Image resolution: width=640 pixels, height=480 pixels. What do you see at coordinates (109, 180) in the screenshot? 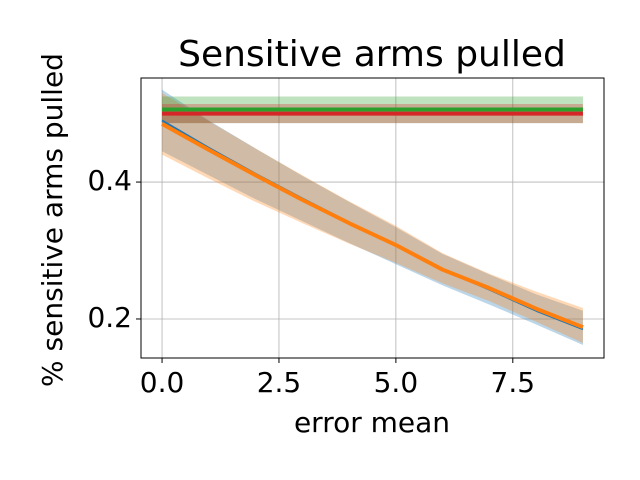
I see `y-tick-label: 0.4` at bounding box center [109, 180].